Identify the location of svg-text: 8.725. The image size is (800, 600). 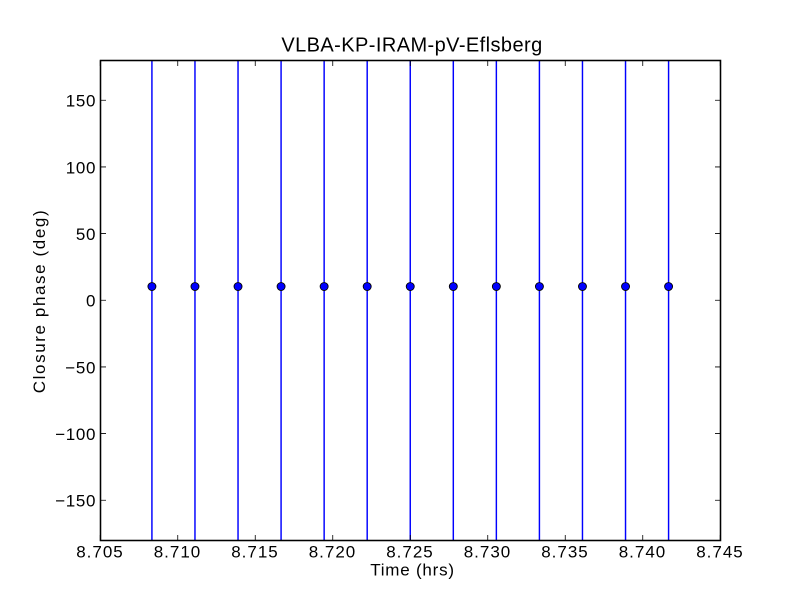
(410, 551).